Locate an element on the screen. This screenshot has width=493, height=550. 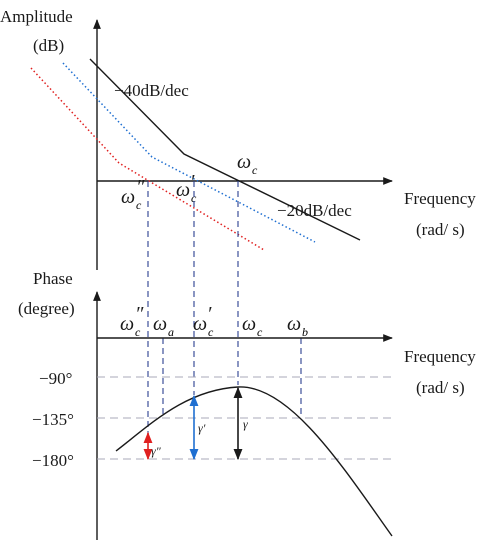
svg-text: a is located at coordinates (171, 332).